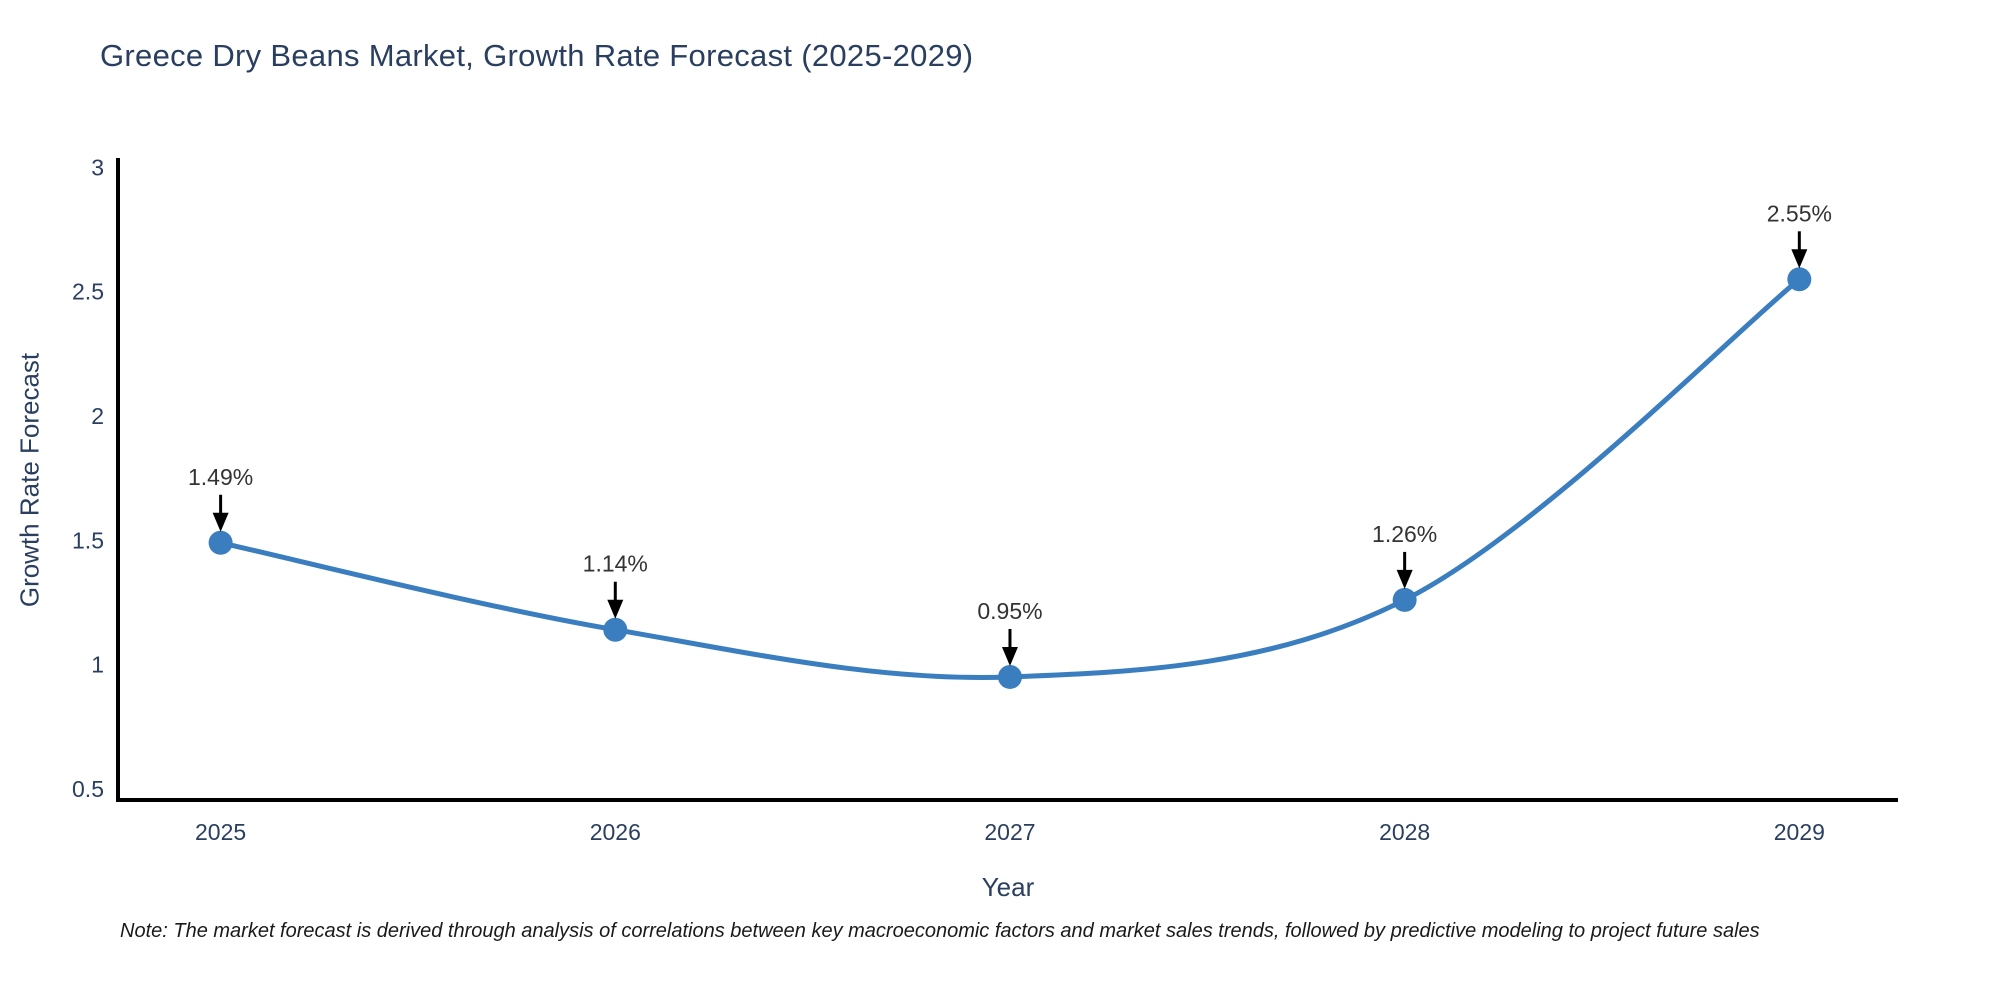 This screenshot has width=2000, height=1000. I want to click on x-axis-title: Year, so click(1008, 887).